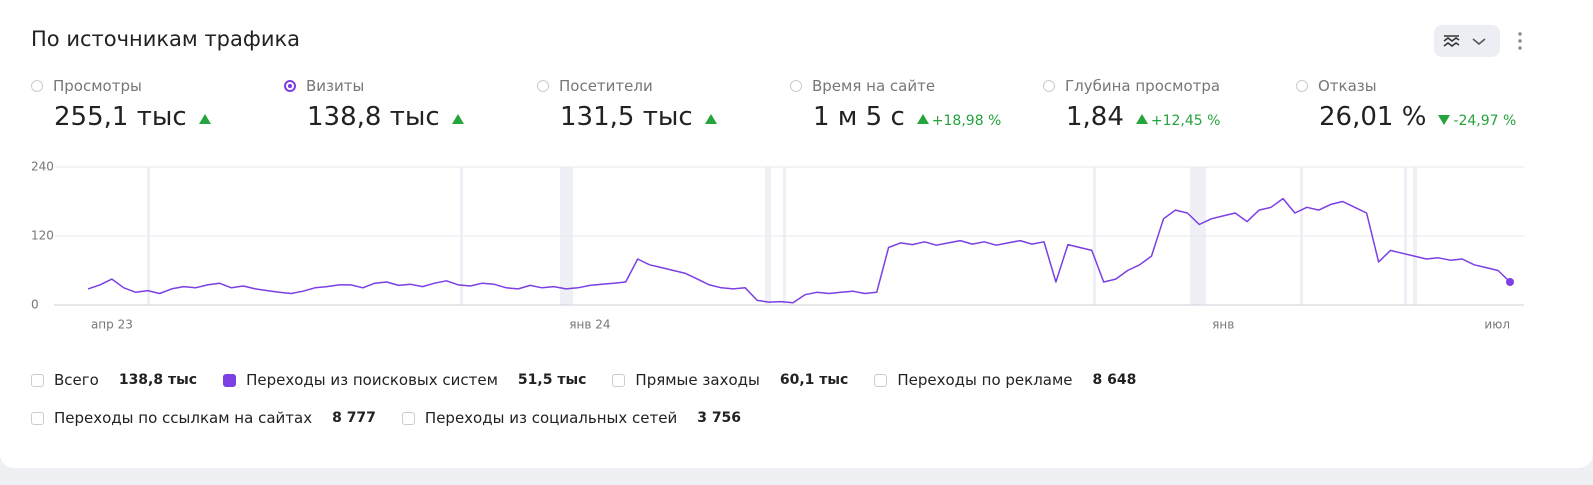  What do you see at coordinates (1223, 325) in the screenshot?
I see `x-tick-label: янв` at bounding box center [1223, 325].